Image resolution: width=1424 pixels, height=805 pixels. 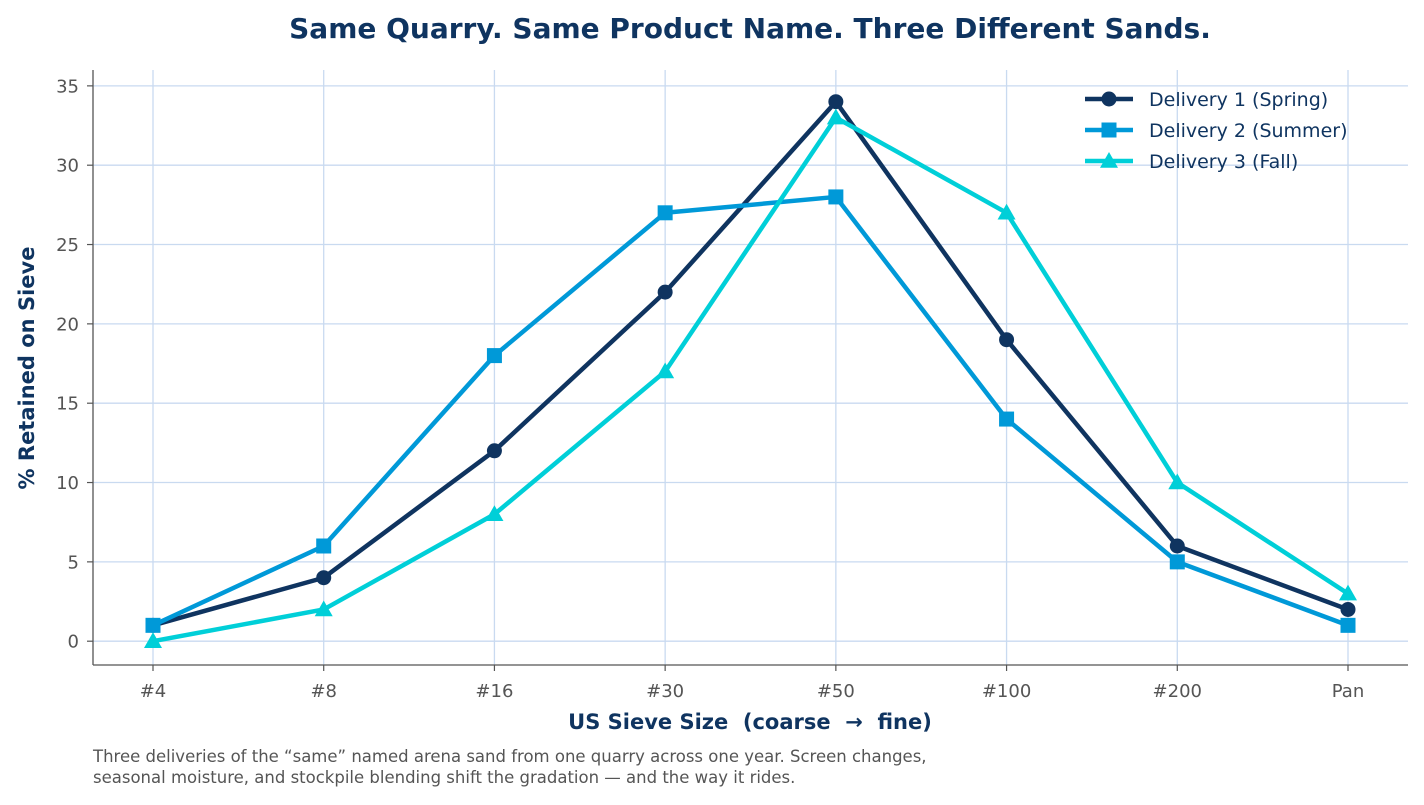 What do you see at coordinates (67, 245) in the screenshot?
I see `y-tick-label: 25` at bounding box center [67, 245].